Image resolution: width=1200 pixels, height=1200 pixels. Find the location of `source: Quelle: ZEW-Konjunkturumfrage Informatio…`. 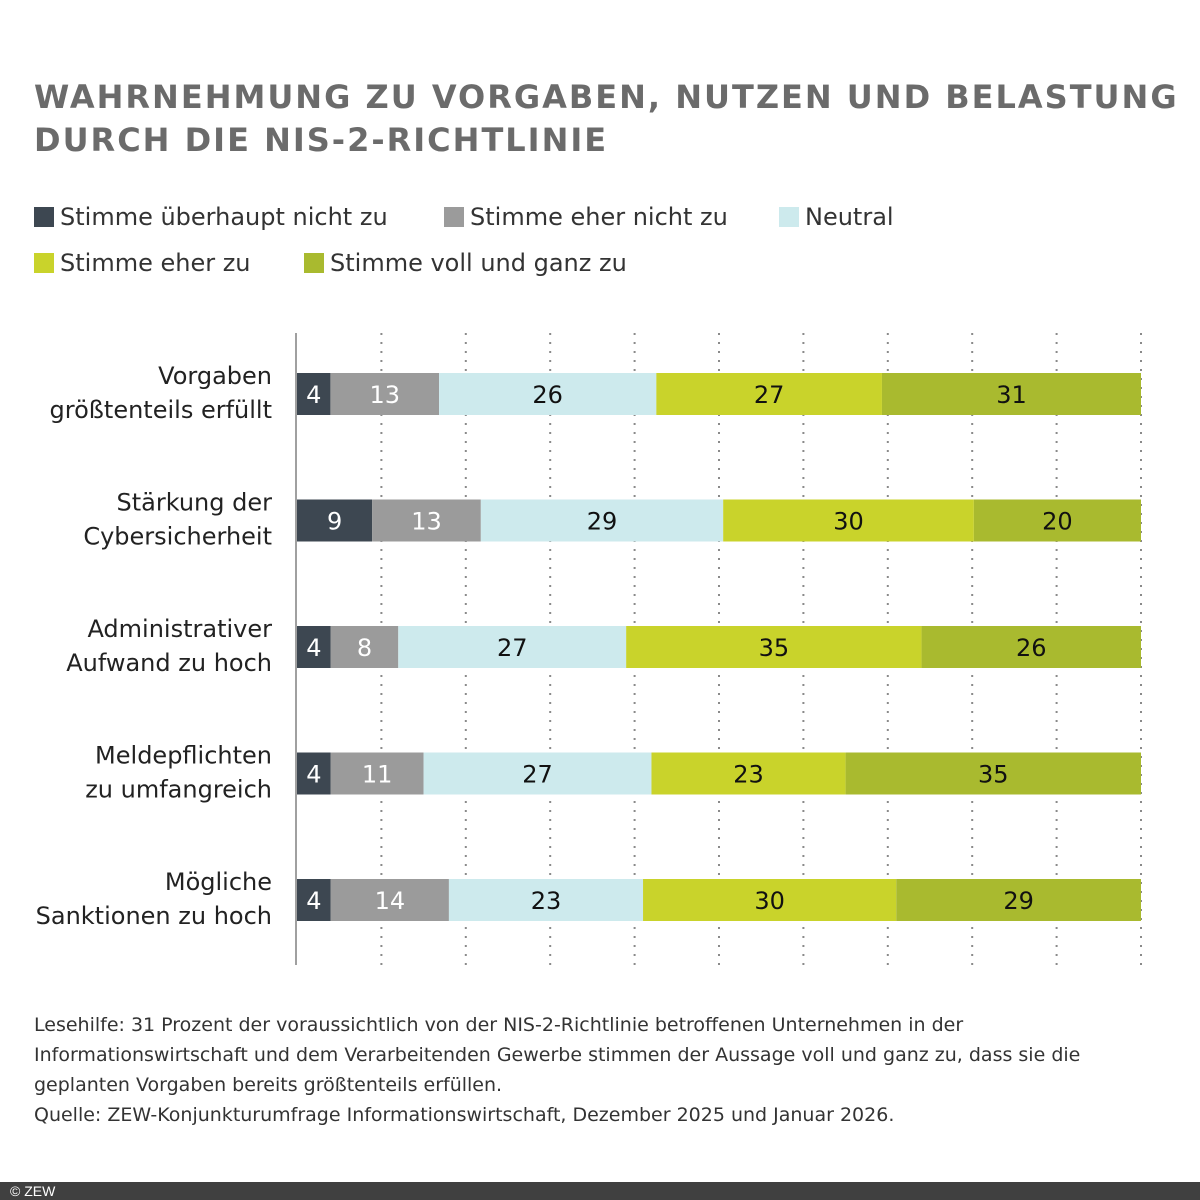

source: Quelle: ZEW-Konjunkturumfrage Informatio… is located at coordinates (464, 1115).